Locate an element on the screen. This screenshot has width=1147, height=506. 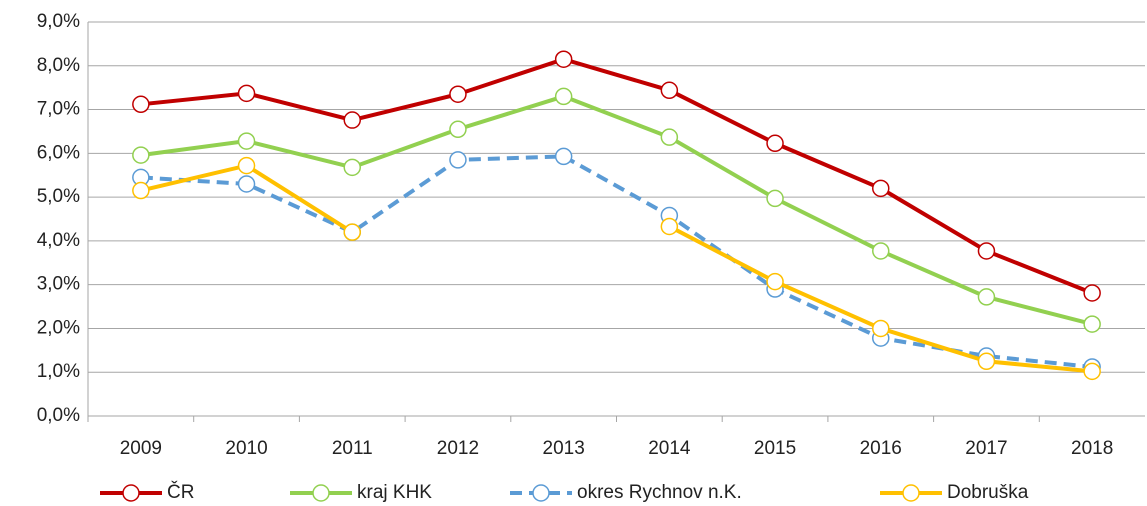
legend-label: okres Rychnov n.K. is located at coordinates (659, 492).